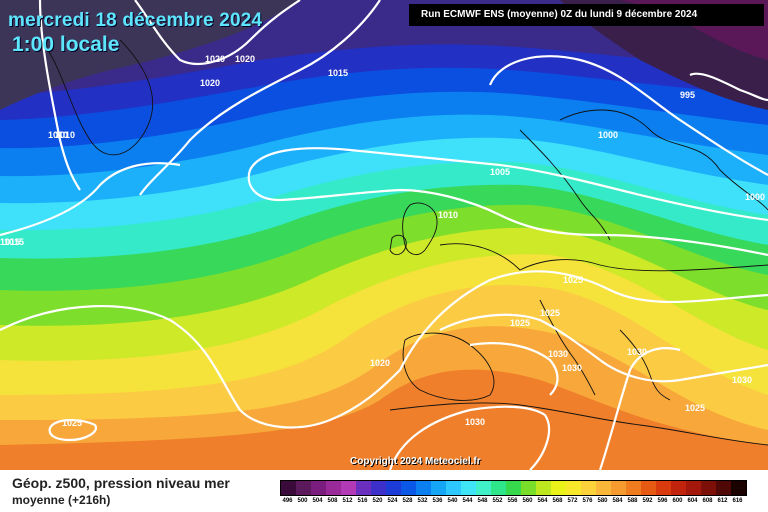 This screenshot has height=512, width=768. What do you see at coordinates (332, 501) in the screenshot?
I see `scale-label: 508` at bounding box center [332, 501].